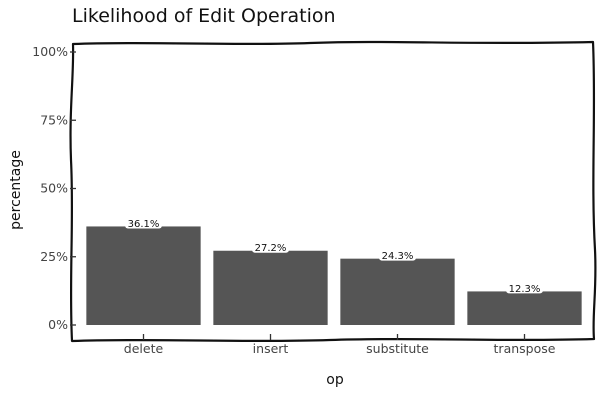 The image size is (600, 400). I want to click on y-tick-label: 50%, so click(54, 188).